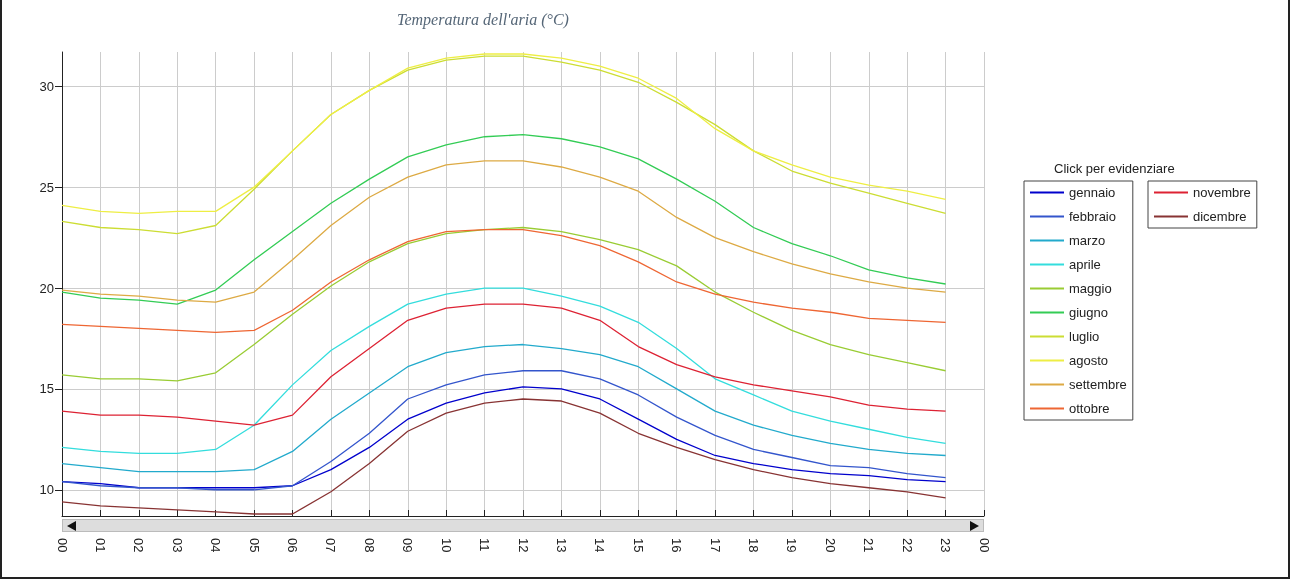 The image size is (1290, 579). What do you see at coordinates (254, 545) in the screenshot?
I see `x-tick-label: 05` at bounding box center [254, 545].